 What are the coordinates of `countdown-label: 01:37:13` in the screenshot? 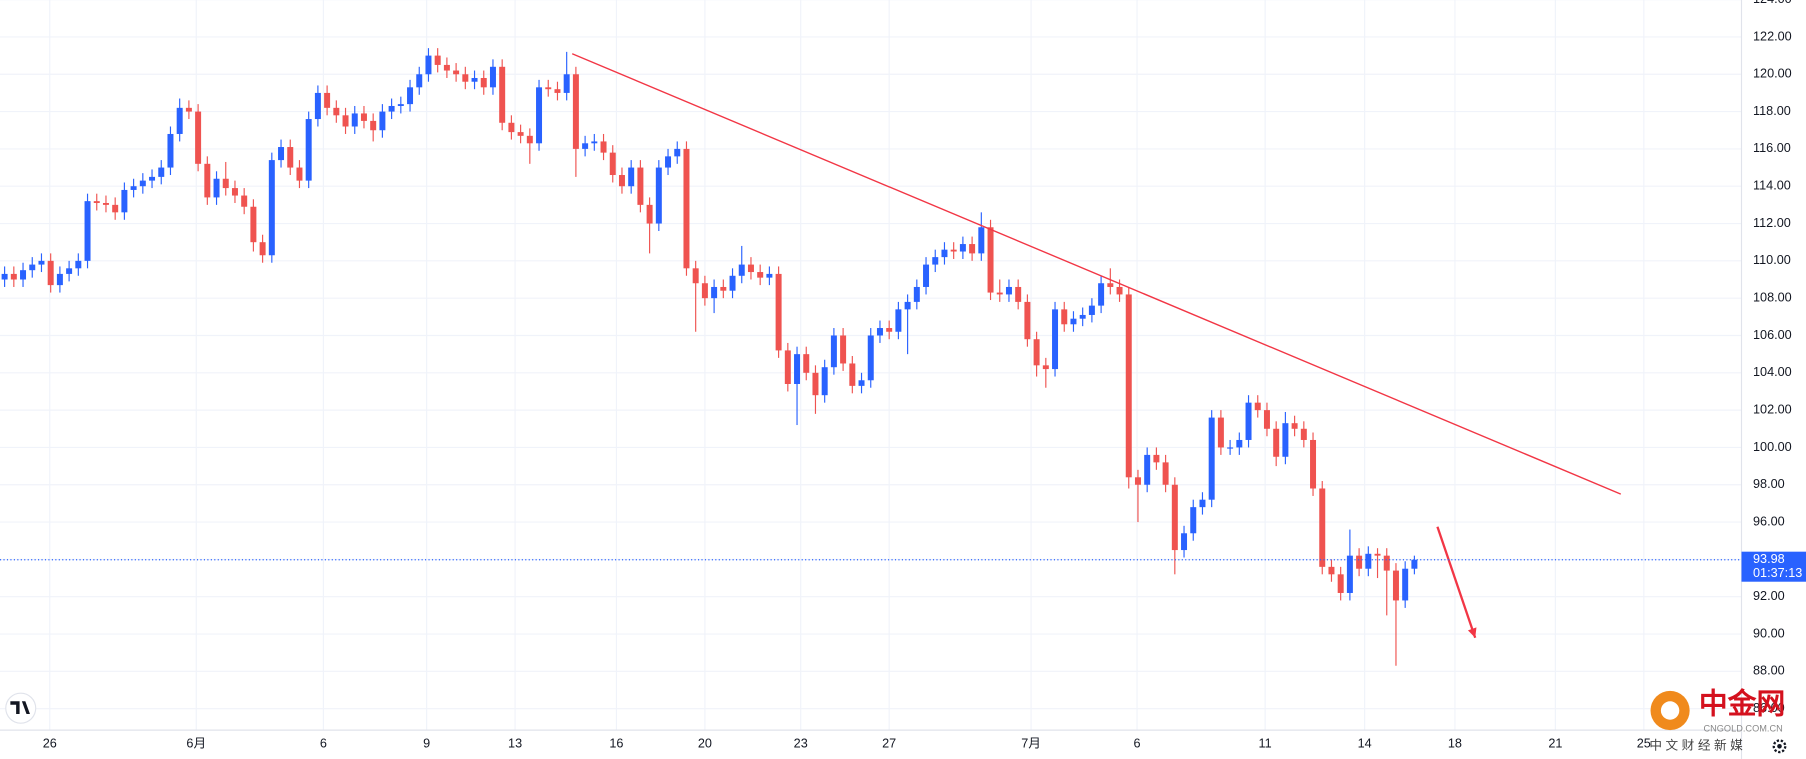 It's located at (1777, 573).